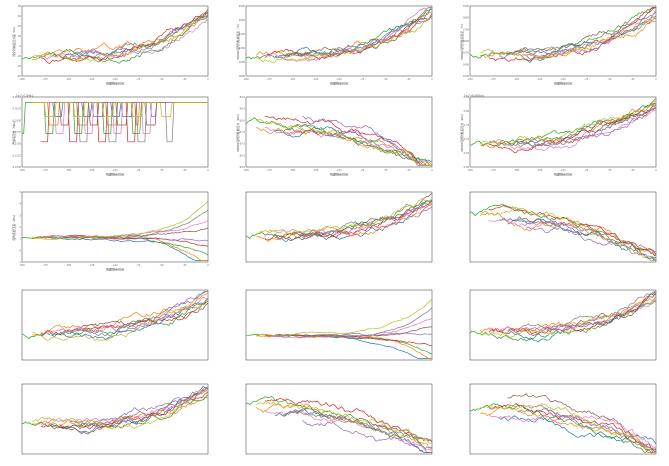 The width and height of the screenshot is (669, 466). What do you see at coordinates (20, 36) in the screenshot?
I see `y-tick-label: 20` at bounding box center [20, 36].